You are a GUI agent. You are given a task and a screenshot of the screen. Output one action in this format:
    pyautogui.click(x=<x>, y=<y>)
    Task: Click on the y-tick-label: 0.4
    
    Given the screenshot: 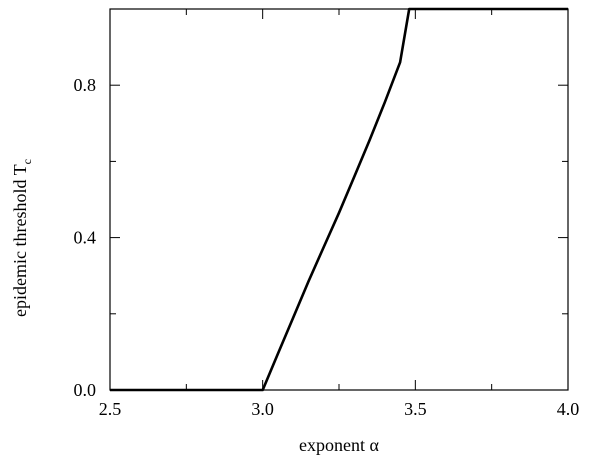 What is the action you would take?
    pyautogui.click(x=85, y=238)
    